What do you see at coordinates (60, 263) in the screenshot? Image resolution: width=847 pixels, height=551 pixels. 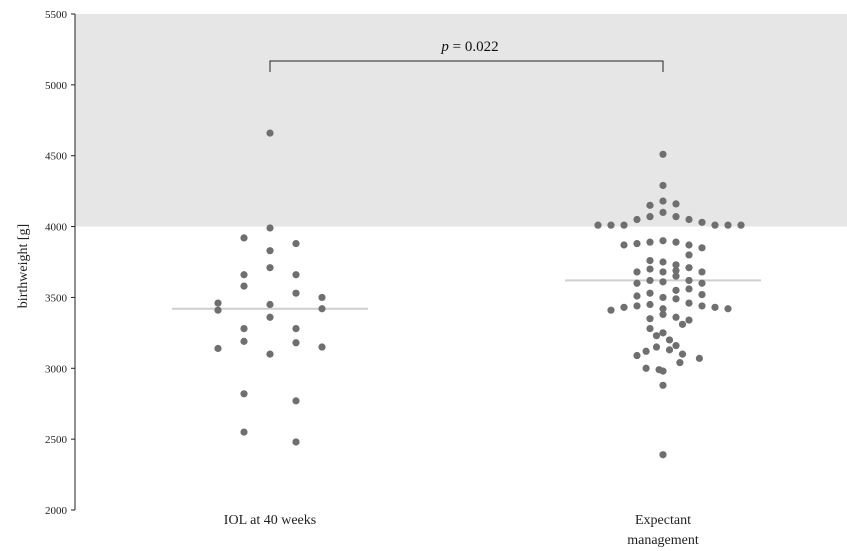 I see `y-ticks: 2000 2500 3000 3500 4000 4500 5000 5500` at bounding box center [60, 263].